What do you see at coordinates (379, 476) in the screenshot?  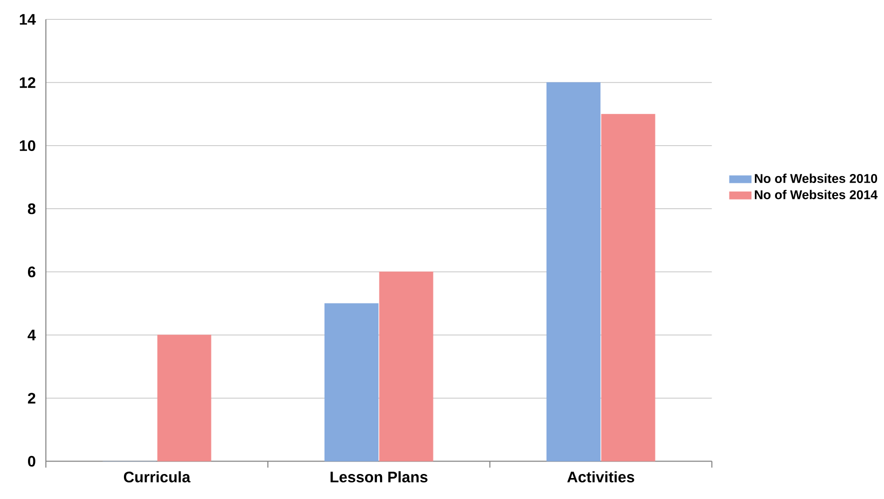 I see `x-tick-label: Lesson Plans` at bounding box center [379, 476].